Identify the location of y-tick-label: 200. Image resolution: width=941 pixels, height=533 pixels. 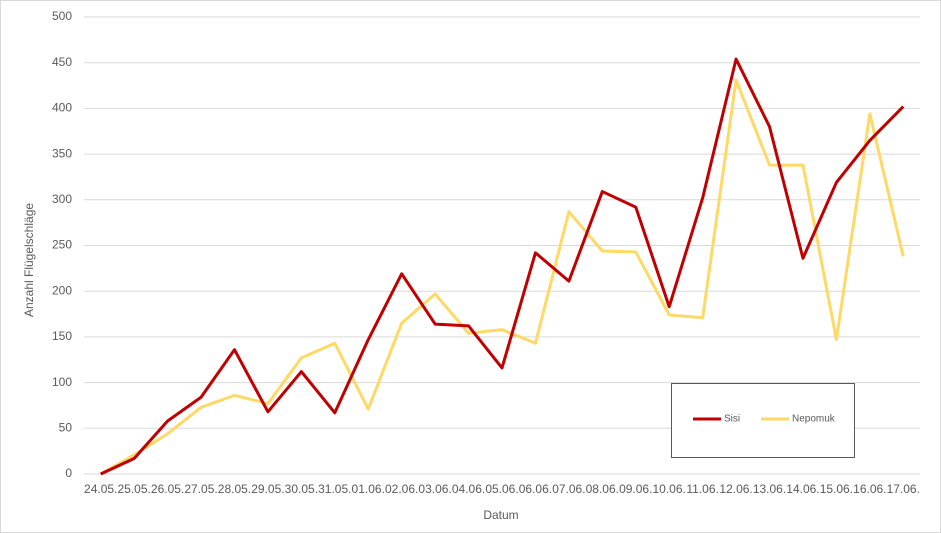
(62, 290).